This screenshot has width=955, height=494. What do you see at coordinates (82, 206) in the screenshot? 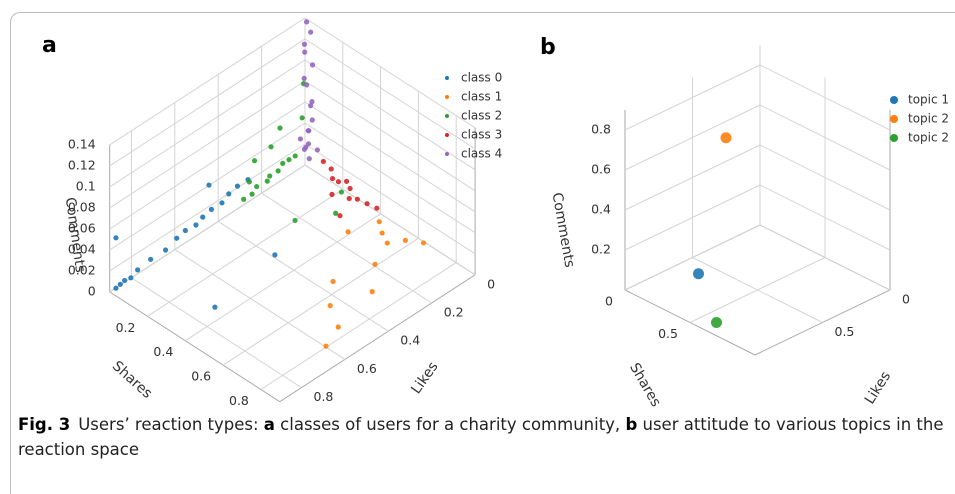
I see `z-tick-label: 0.08` at bounding box center [82, 206].